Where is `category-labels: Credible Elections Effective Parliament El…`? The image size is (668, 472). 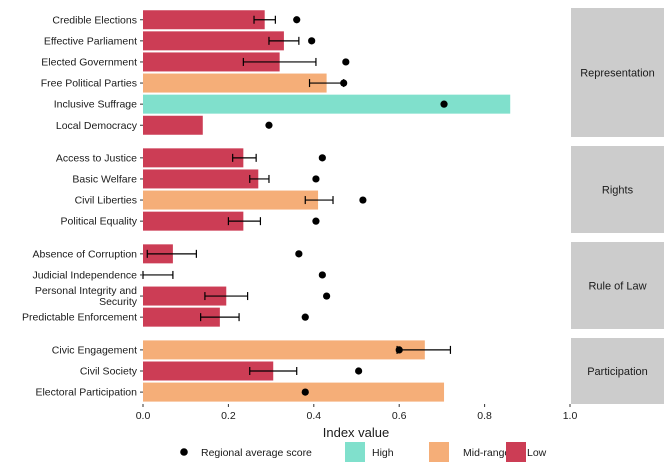
category-labels: Credible Elections Effective Parliament El… is located at coordinates (82, 206).